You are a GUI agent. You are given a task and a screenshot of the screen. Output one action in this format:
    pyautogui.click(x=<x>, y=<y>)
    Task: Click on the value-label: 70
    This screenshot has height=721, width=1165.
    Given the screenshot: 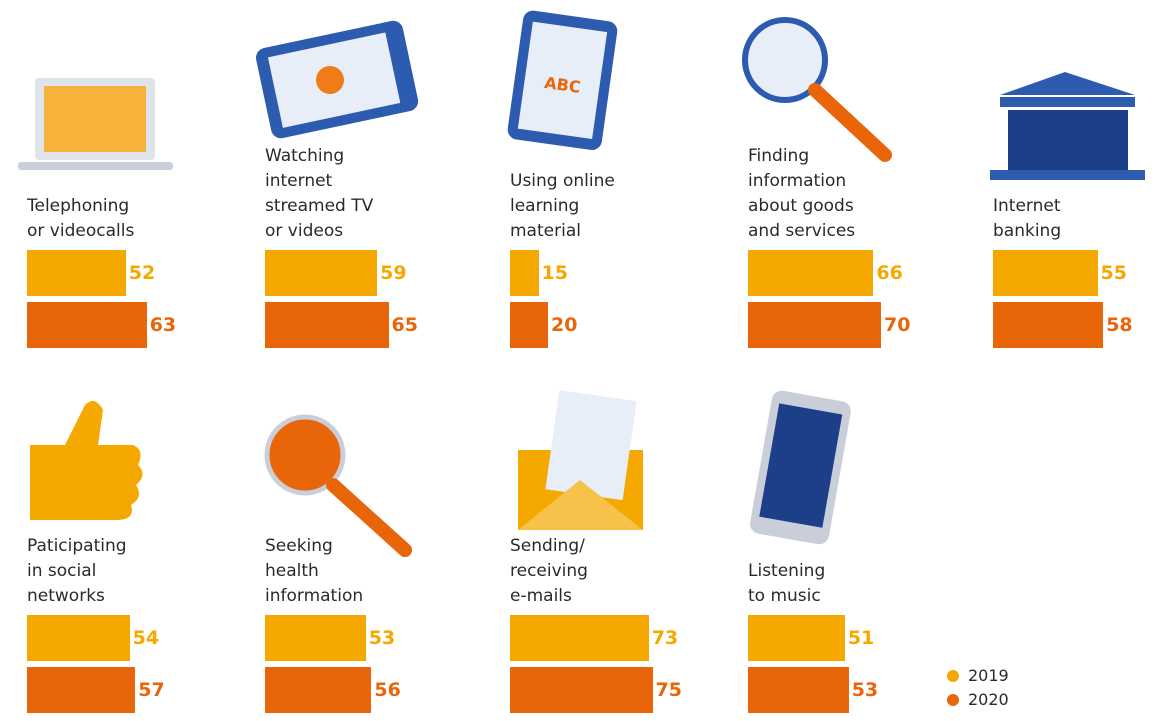 What is the action you would take?
    pyautogui.click(x=897, y=325)
    